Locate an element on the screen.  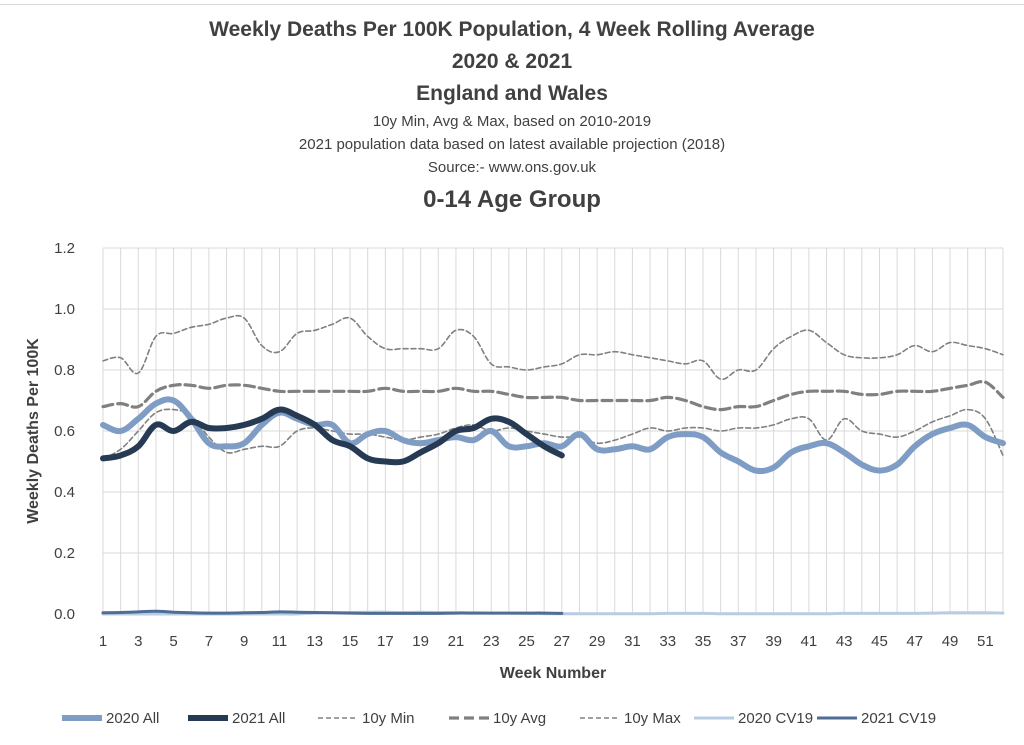
x-tick-label: 5 is located at coordinates (173, 641).